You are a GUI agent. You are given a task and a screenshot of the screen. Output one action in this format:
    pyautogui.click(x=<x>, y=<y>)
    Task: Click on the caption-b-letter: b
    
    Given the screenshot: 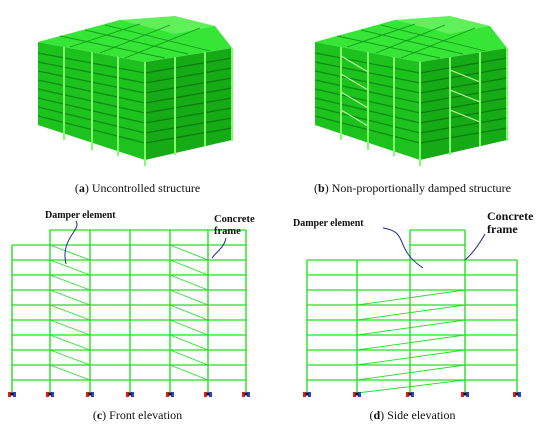 What is the action you would take?
    pyautogui.click(x=321, y=188)
    